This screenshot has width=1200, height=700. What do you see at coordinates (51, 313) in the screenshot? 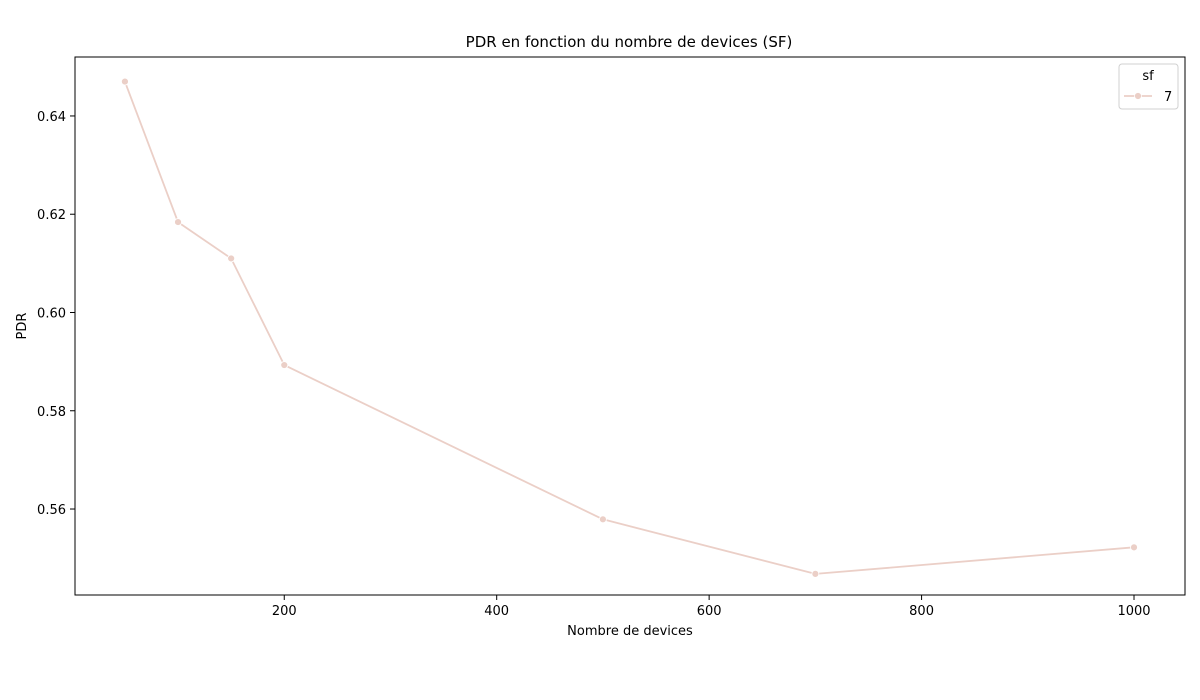
I see `y-tick-label: 0.60` at bounding box center [51, 313].